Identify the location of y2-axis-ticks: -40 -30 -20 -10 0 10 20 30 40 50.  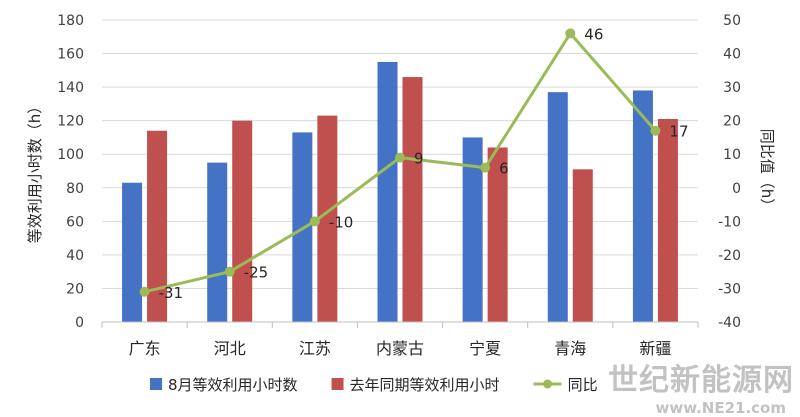
(729, 172).